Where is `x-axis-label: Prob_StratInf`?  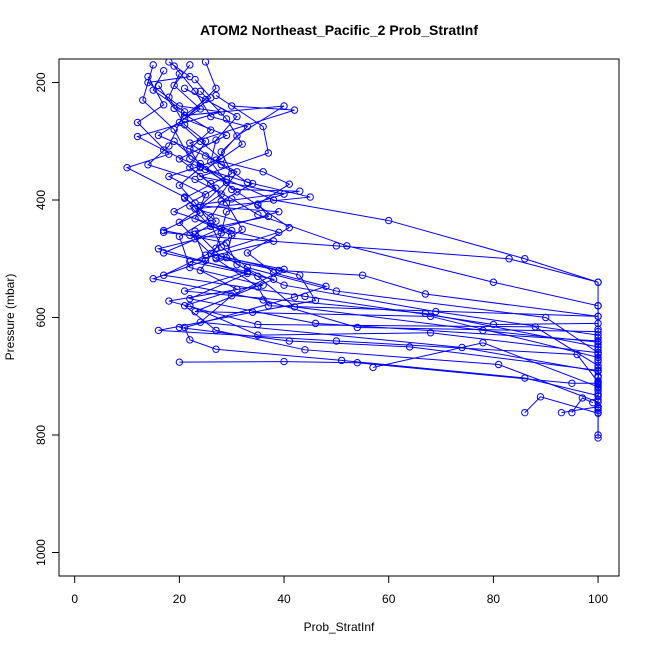 x-axis-label: Prob_StratInf is located at coordinates (339, 627).